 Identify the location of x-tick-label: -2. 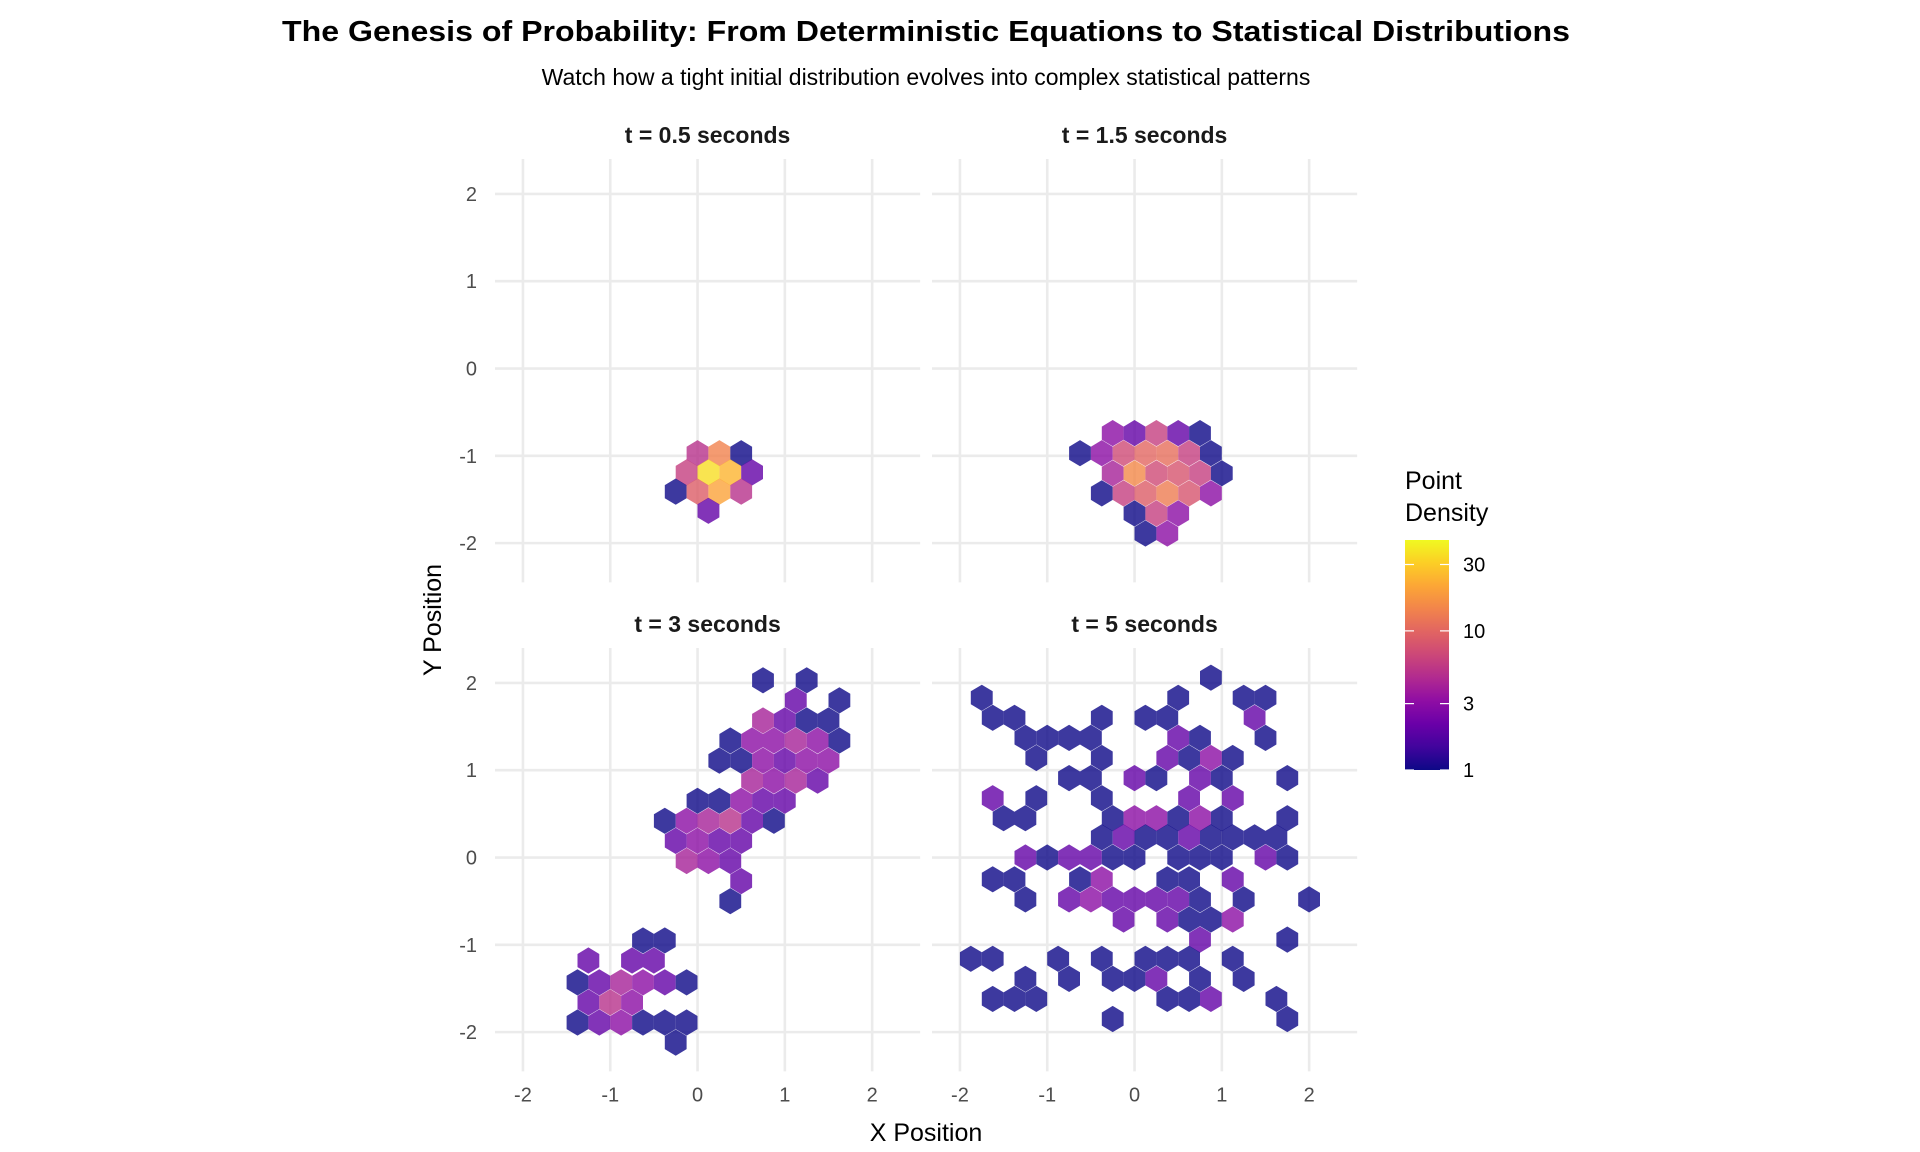
(960, 1095).